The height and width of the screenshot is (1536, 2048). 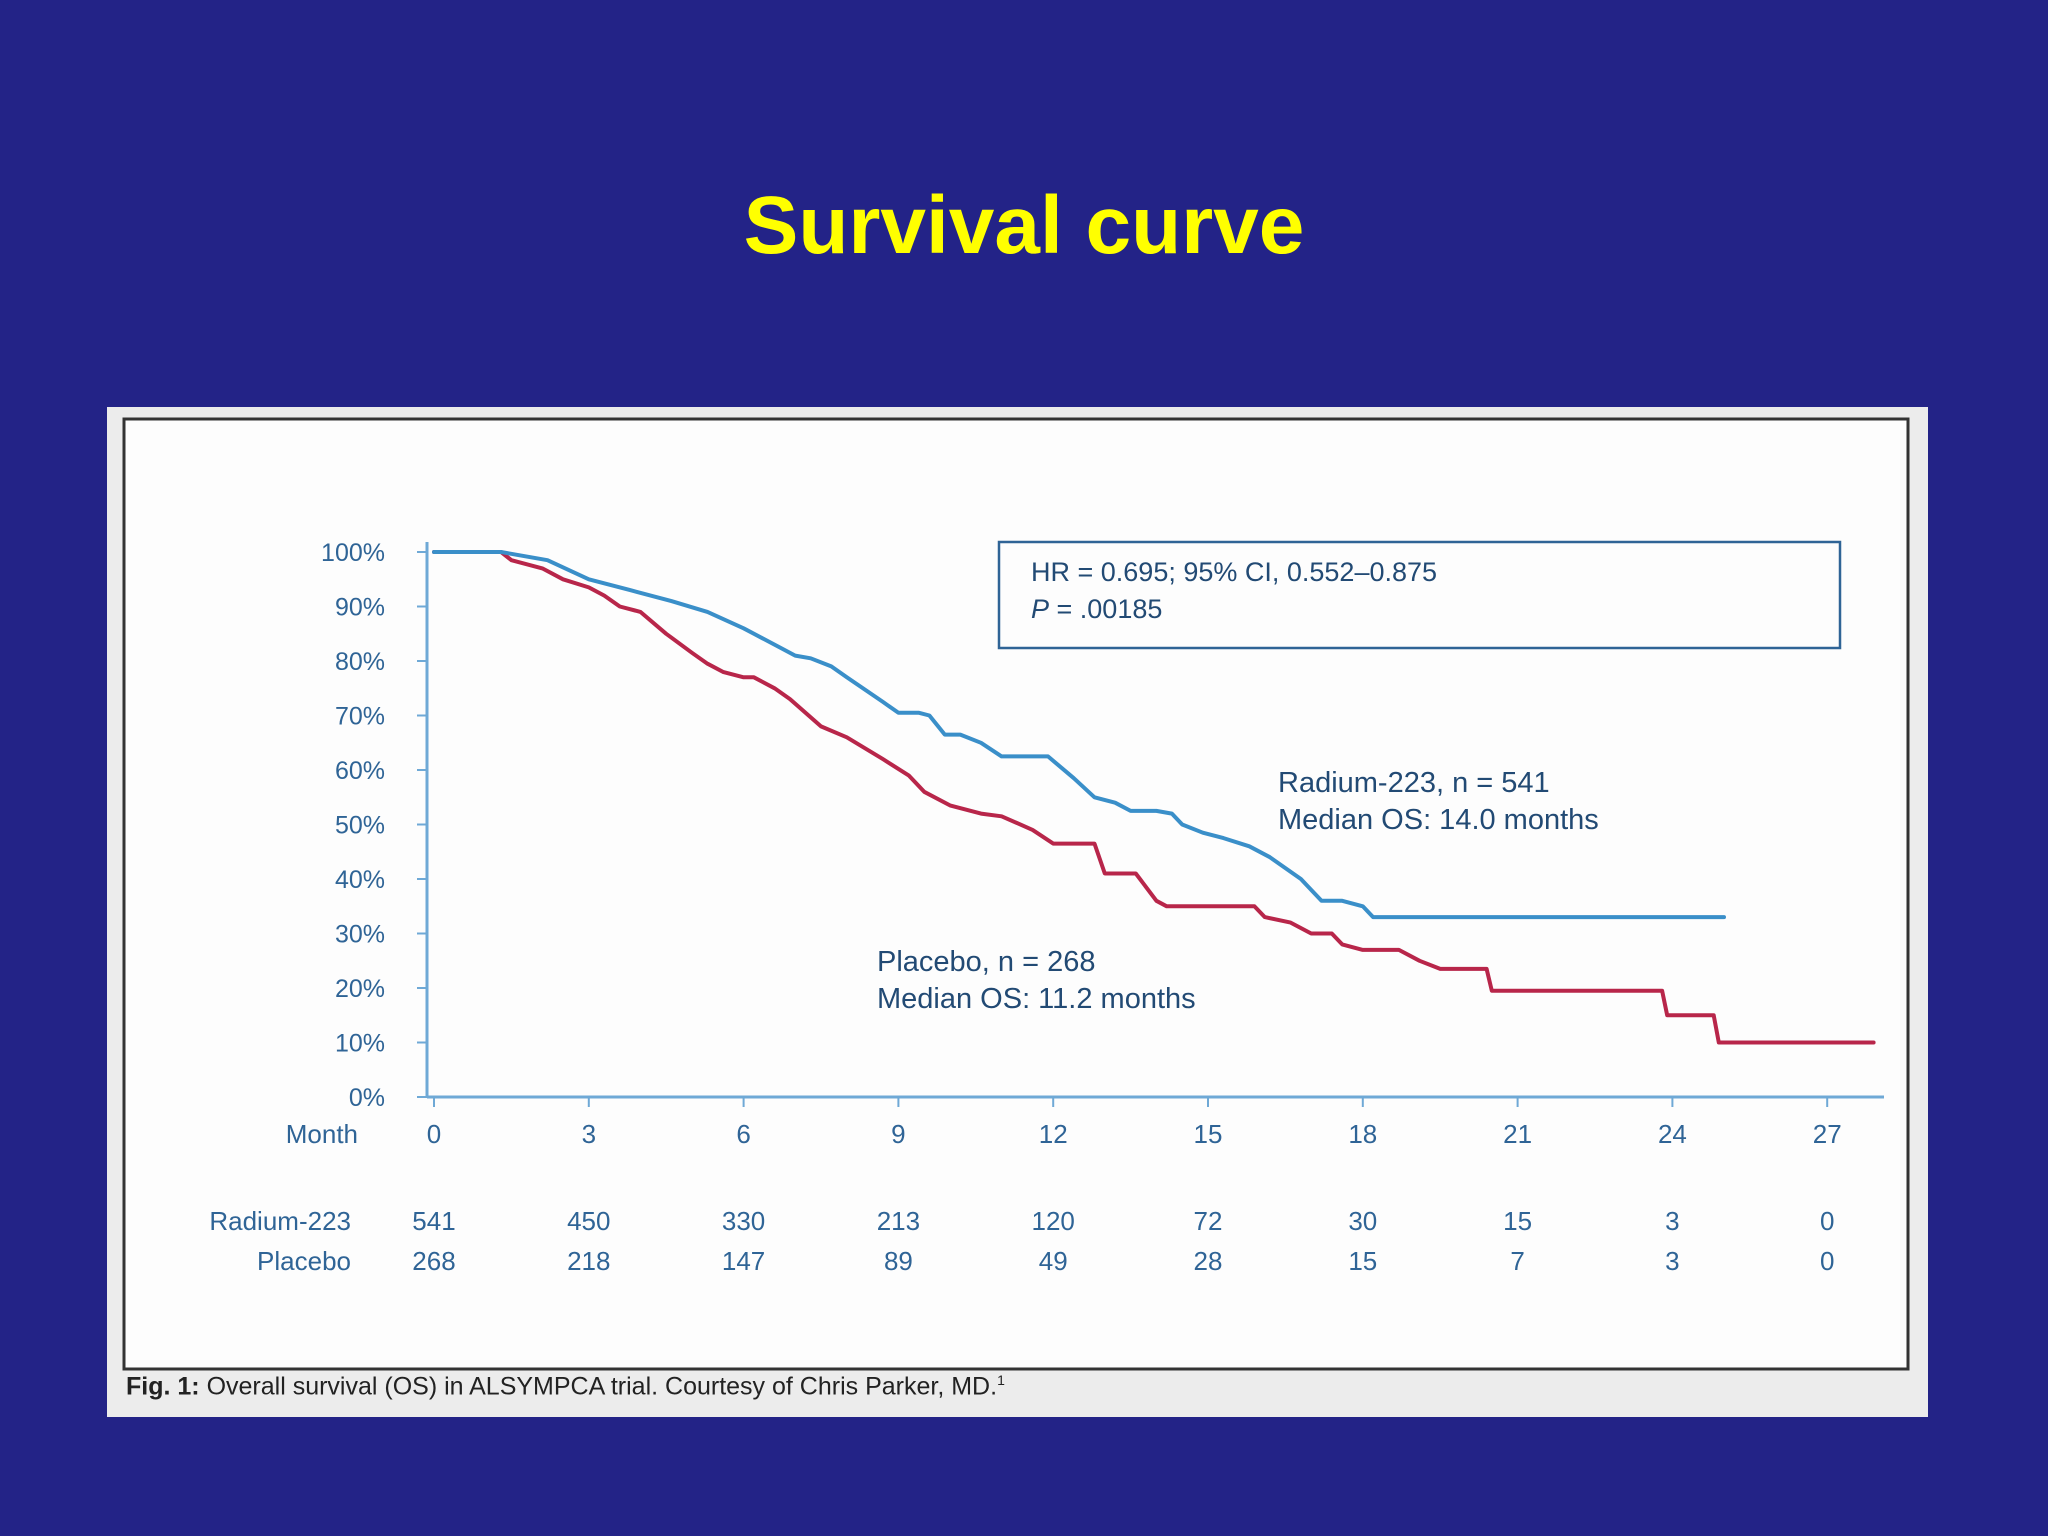 I want to click on y-tick-label: 70%, so click(x=360, y=717).